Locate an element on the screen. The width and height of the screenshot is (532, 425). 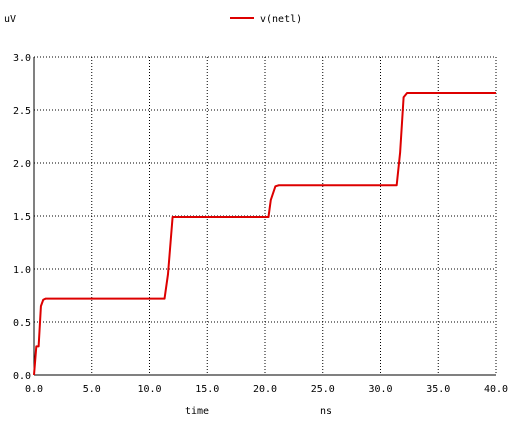
x-tick-labels: 0.0 5.0 10.0 15.0 20.0 25.0 30.0 35.0 40.0 is located at coordinates (266, 389).